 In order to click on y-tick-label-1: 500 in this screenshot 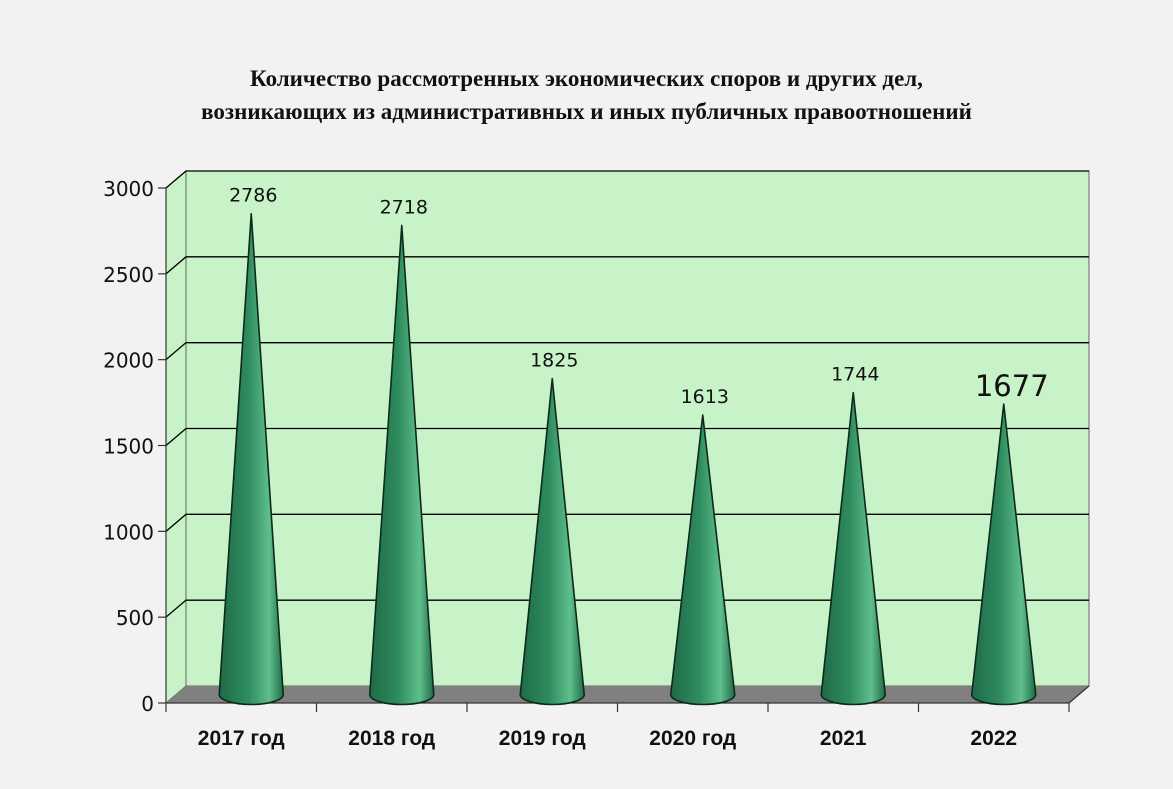, I will do `click(135, 618)`.